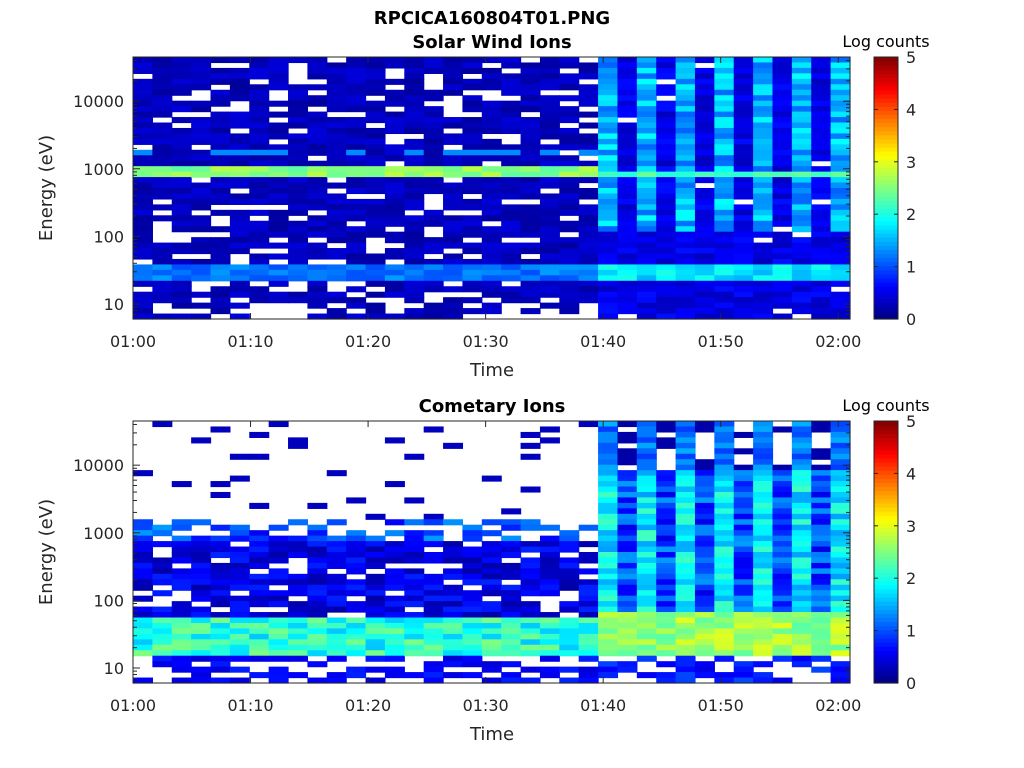 This screenshot has width=1024, height=768. What do you see at coordinates (368, 341) in the screenshot?
I see `x-tick-label: 01:20` at bounding box center [368, 341].